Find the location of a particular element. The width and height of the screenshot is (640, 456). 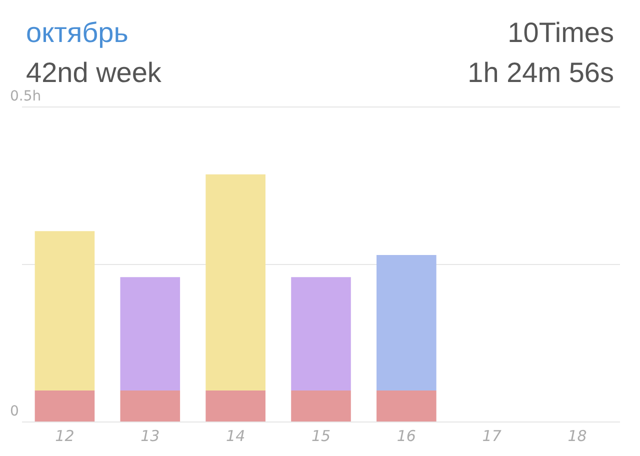

x-tick-label: 14 is located at coordinates (236, 435).